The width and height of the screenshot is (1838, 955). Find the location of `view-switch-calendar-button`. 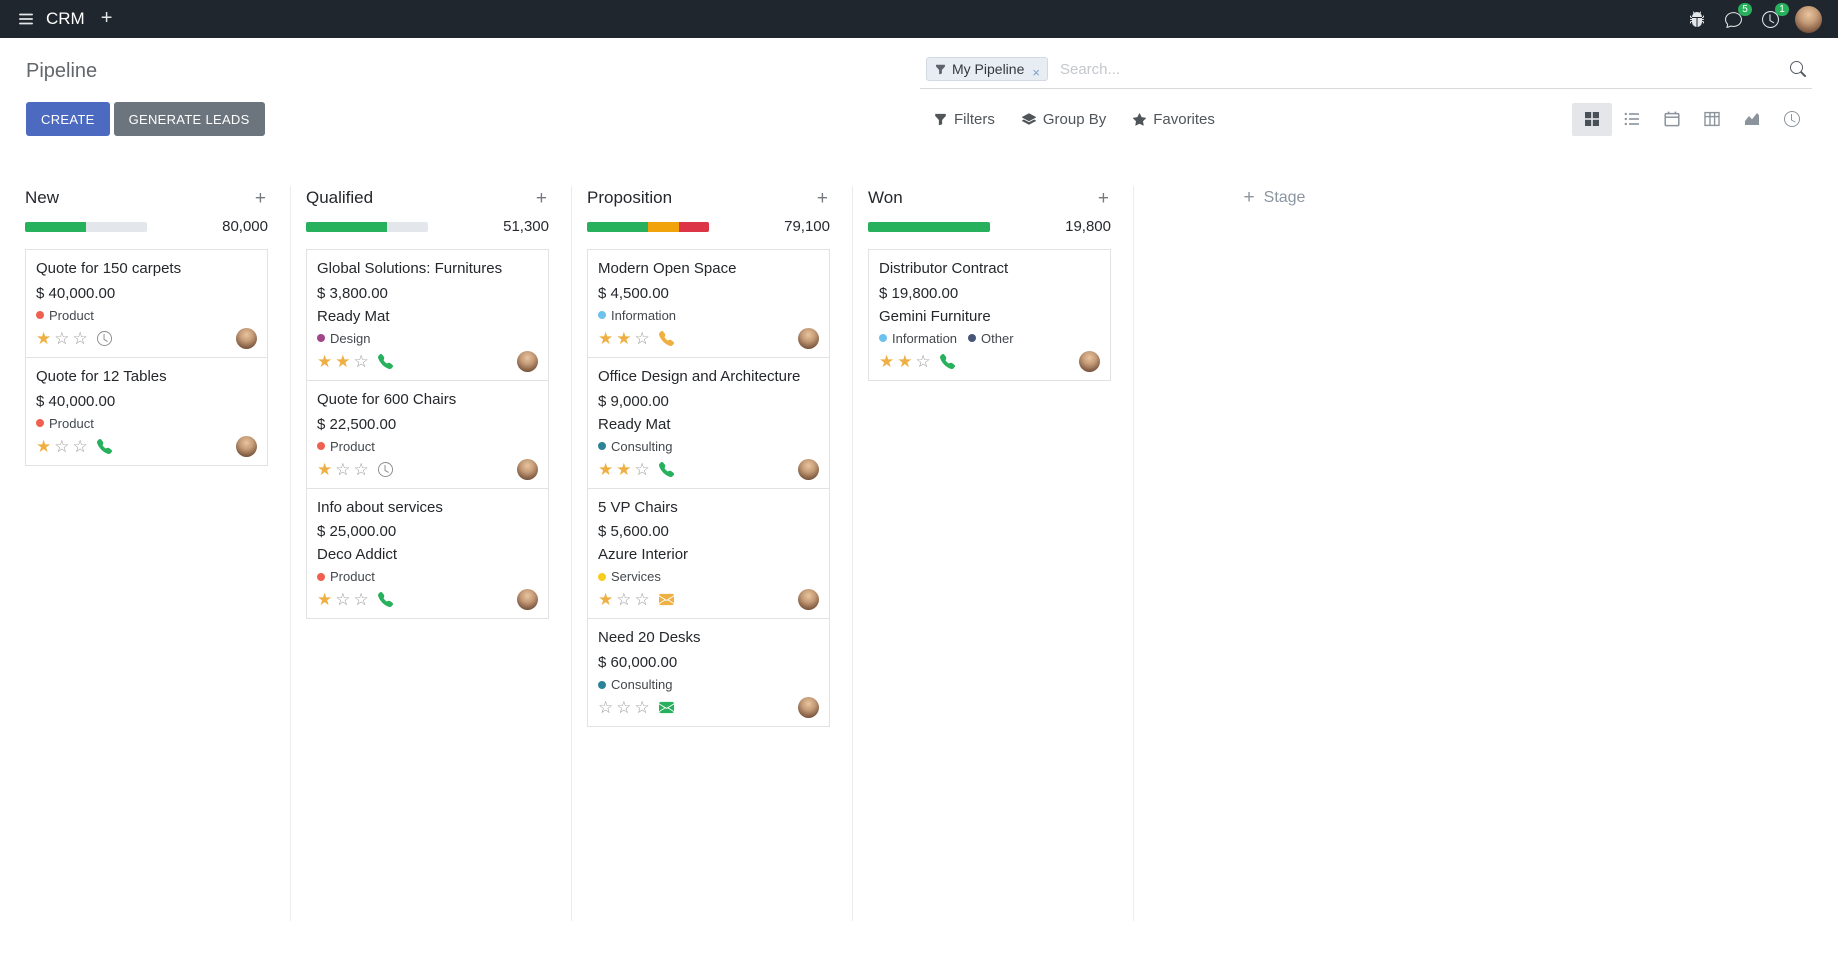

view-switch-calendar-button is located at coordinates (1672, 119).